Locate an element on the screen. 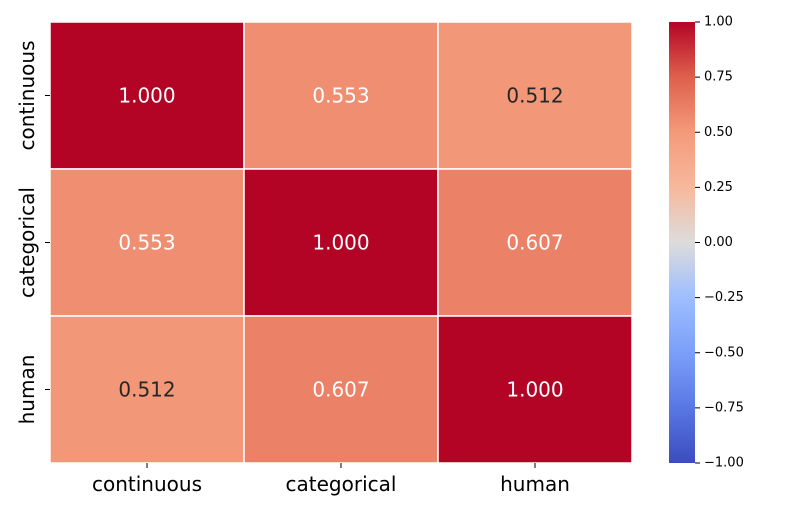  x-axis-ticks: continuous categorical human is located at coordinates (331, 479).